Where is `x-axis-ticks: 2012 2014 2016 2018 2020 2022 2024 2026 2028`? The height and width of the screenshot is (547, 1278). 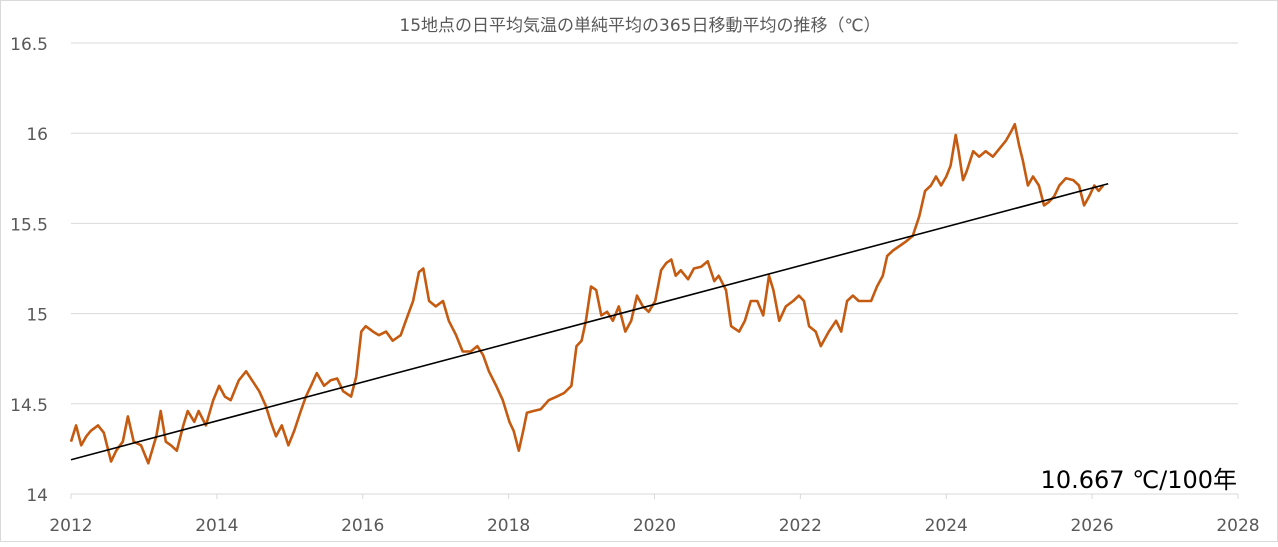
x-axis-ticks: 2012 2014 2016 2018 2020 2022 2024 2026 2028 is located at coordinates (654, 515).